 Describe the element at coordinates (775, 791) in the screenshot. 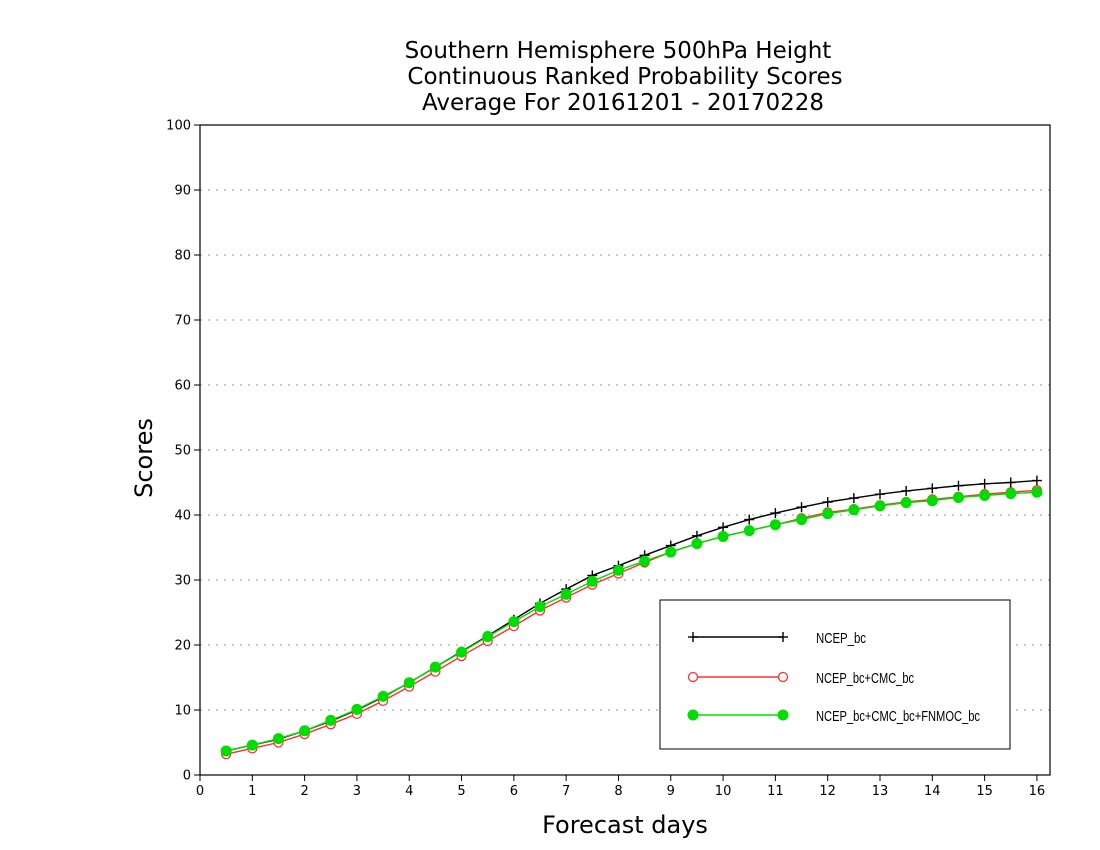

I see `x-tick-label: 11` at that location.